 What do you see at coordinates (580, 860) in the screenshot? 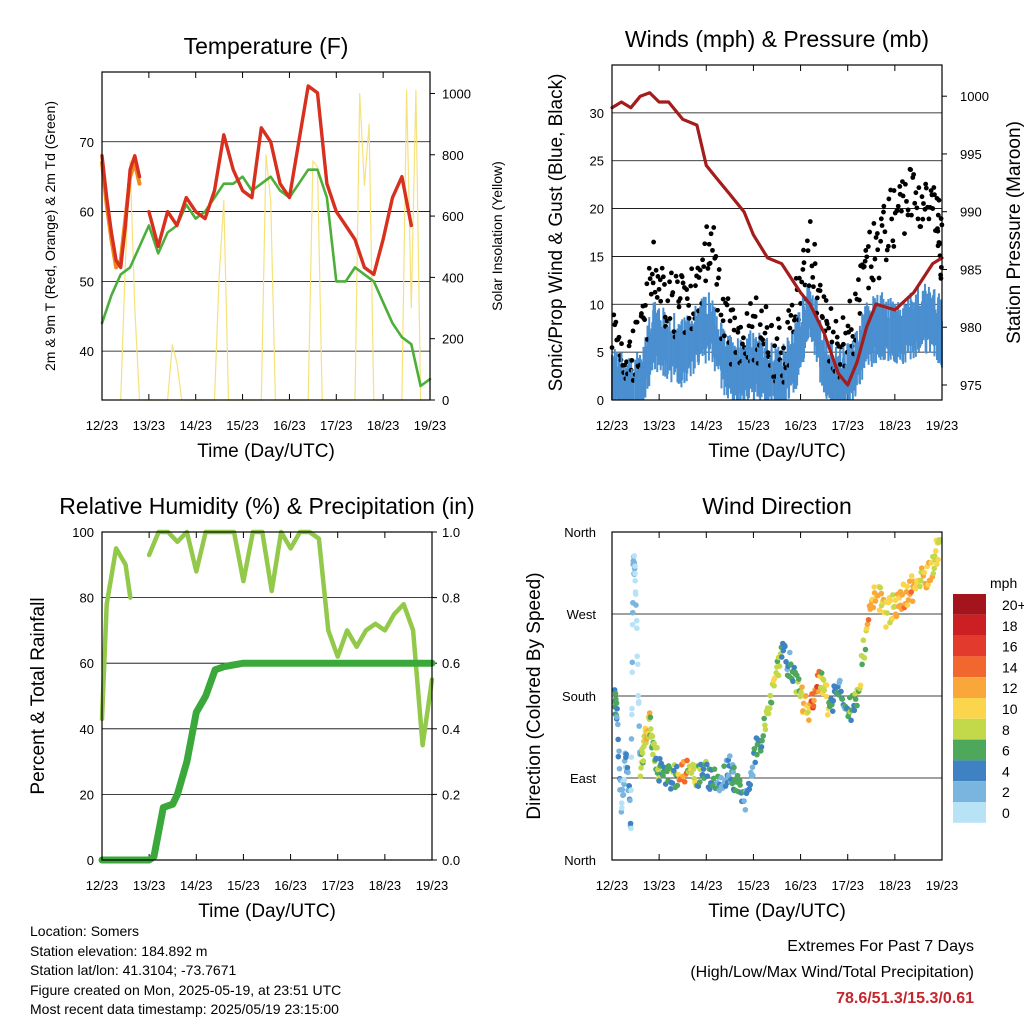
I see `y-tick-label: North` at bounding box center [580, 860].